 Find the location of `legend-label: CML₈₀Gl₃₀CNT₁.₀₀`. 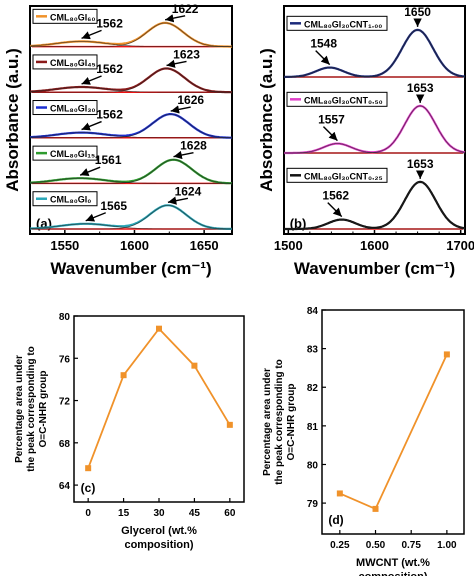

legend-label: CML₈₀Gl₃₀CNT₁.₀₀ is located at coordinates (343, 24).